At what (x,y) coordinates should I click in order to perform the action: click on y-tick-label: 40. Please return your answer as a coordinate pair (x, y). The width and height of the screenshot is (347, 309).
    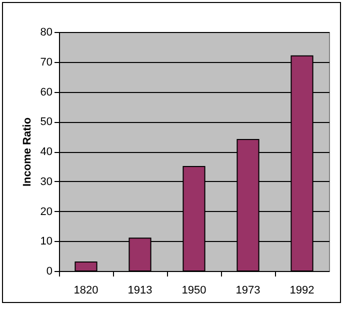
    Looking at the image, I should click on (46, 152).